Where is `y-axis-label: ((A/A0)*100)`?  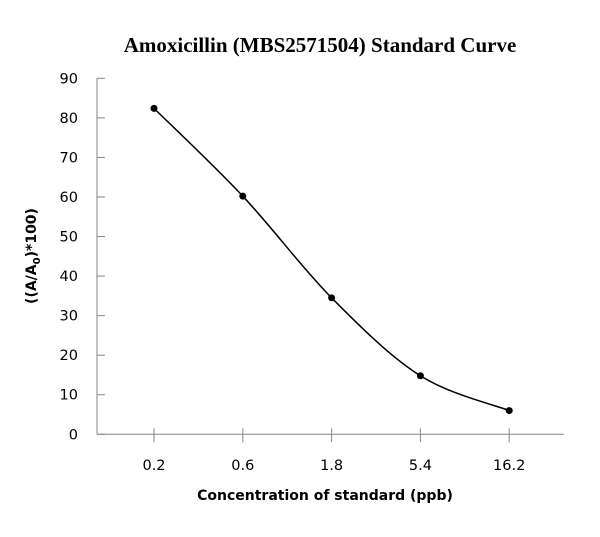
y-axis-label: ((A/A0)*100) is located at coordinates (33, 256).